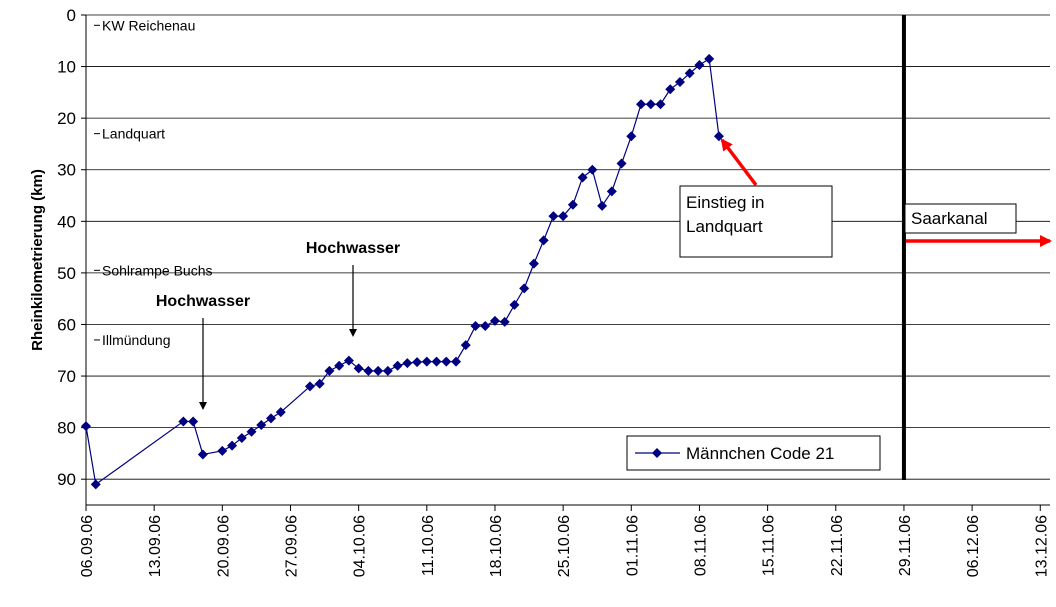 This screenshot has width=1056, height=607. I want to click on note-text: Landquart, so click(724, 226).